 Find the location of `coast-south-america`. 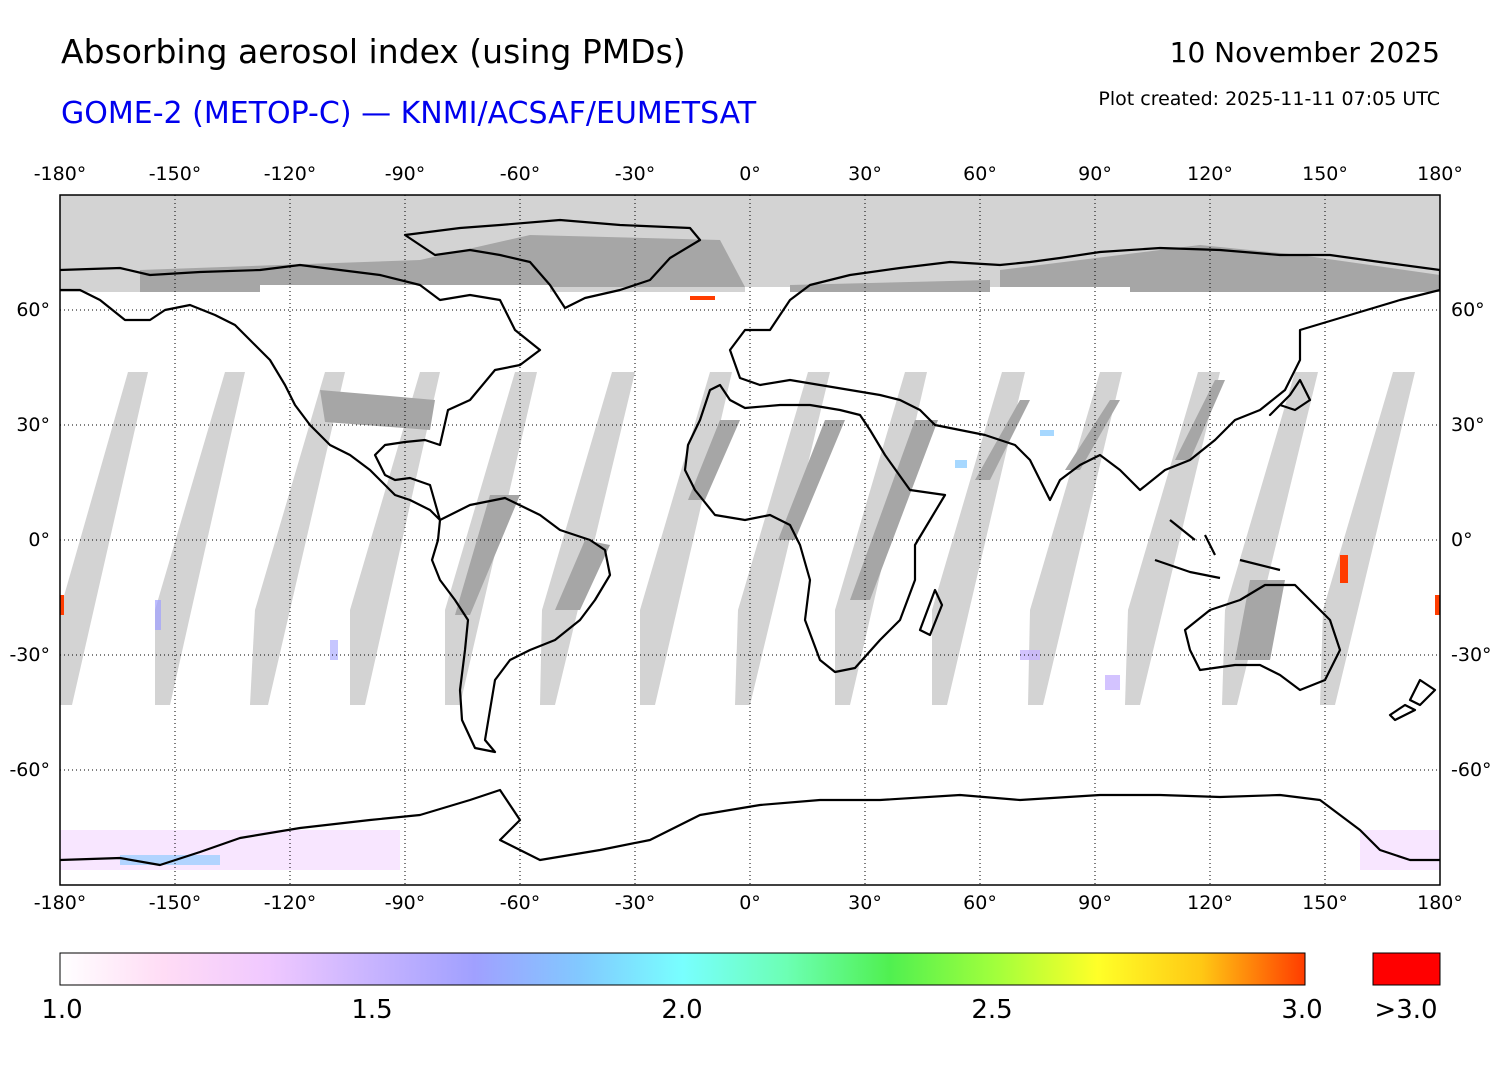

coast-south-america is located at coordinates (521, 625).